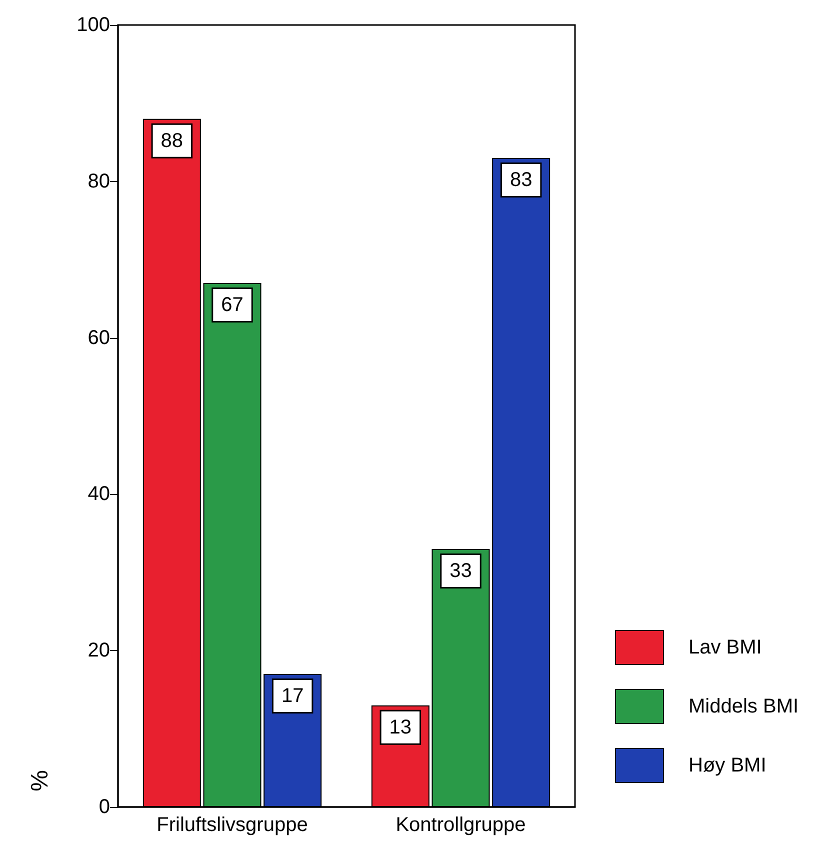 The height and width of the screenshot is (847, 836). I want to click on data-label: 33, so click(461, 571).